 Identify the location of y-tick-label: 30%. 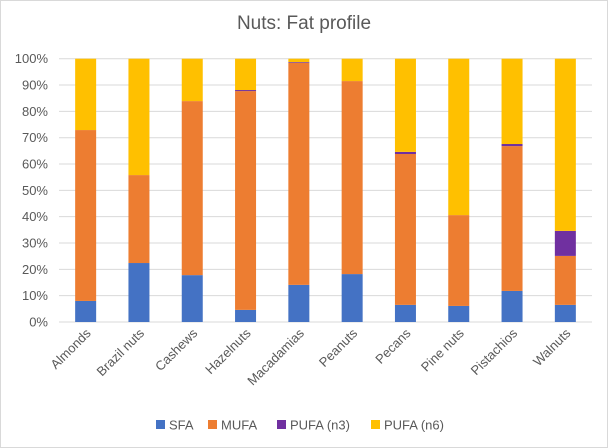
(35, 243).